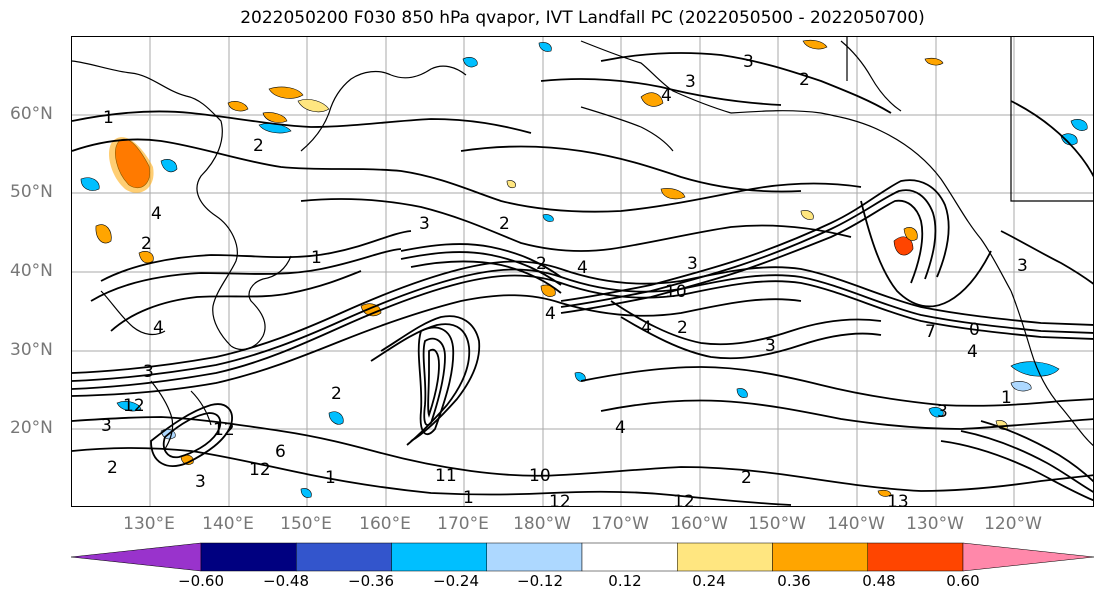 Image resolution: width=1105 pixels, height=601 pixels. Describe the element at coordinates (446, 476) in the screenshot. I see `contour-label: 11` at that location.